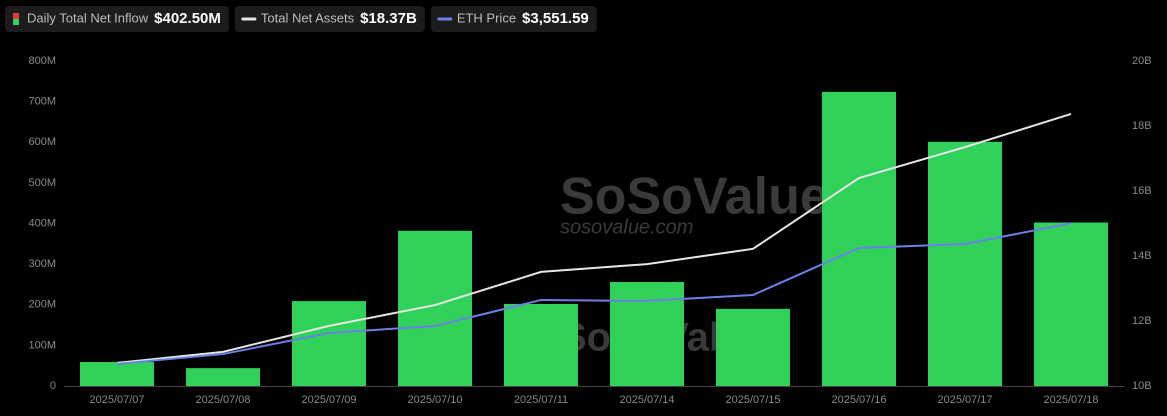 The image size is (1167, 416). I want to click on y-tick-label: 500M, so click(42, 183).